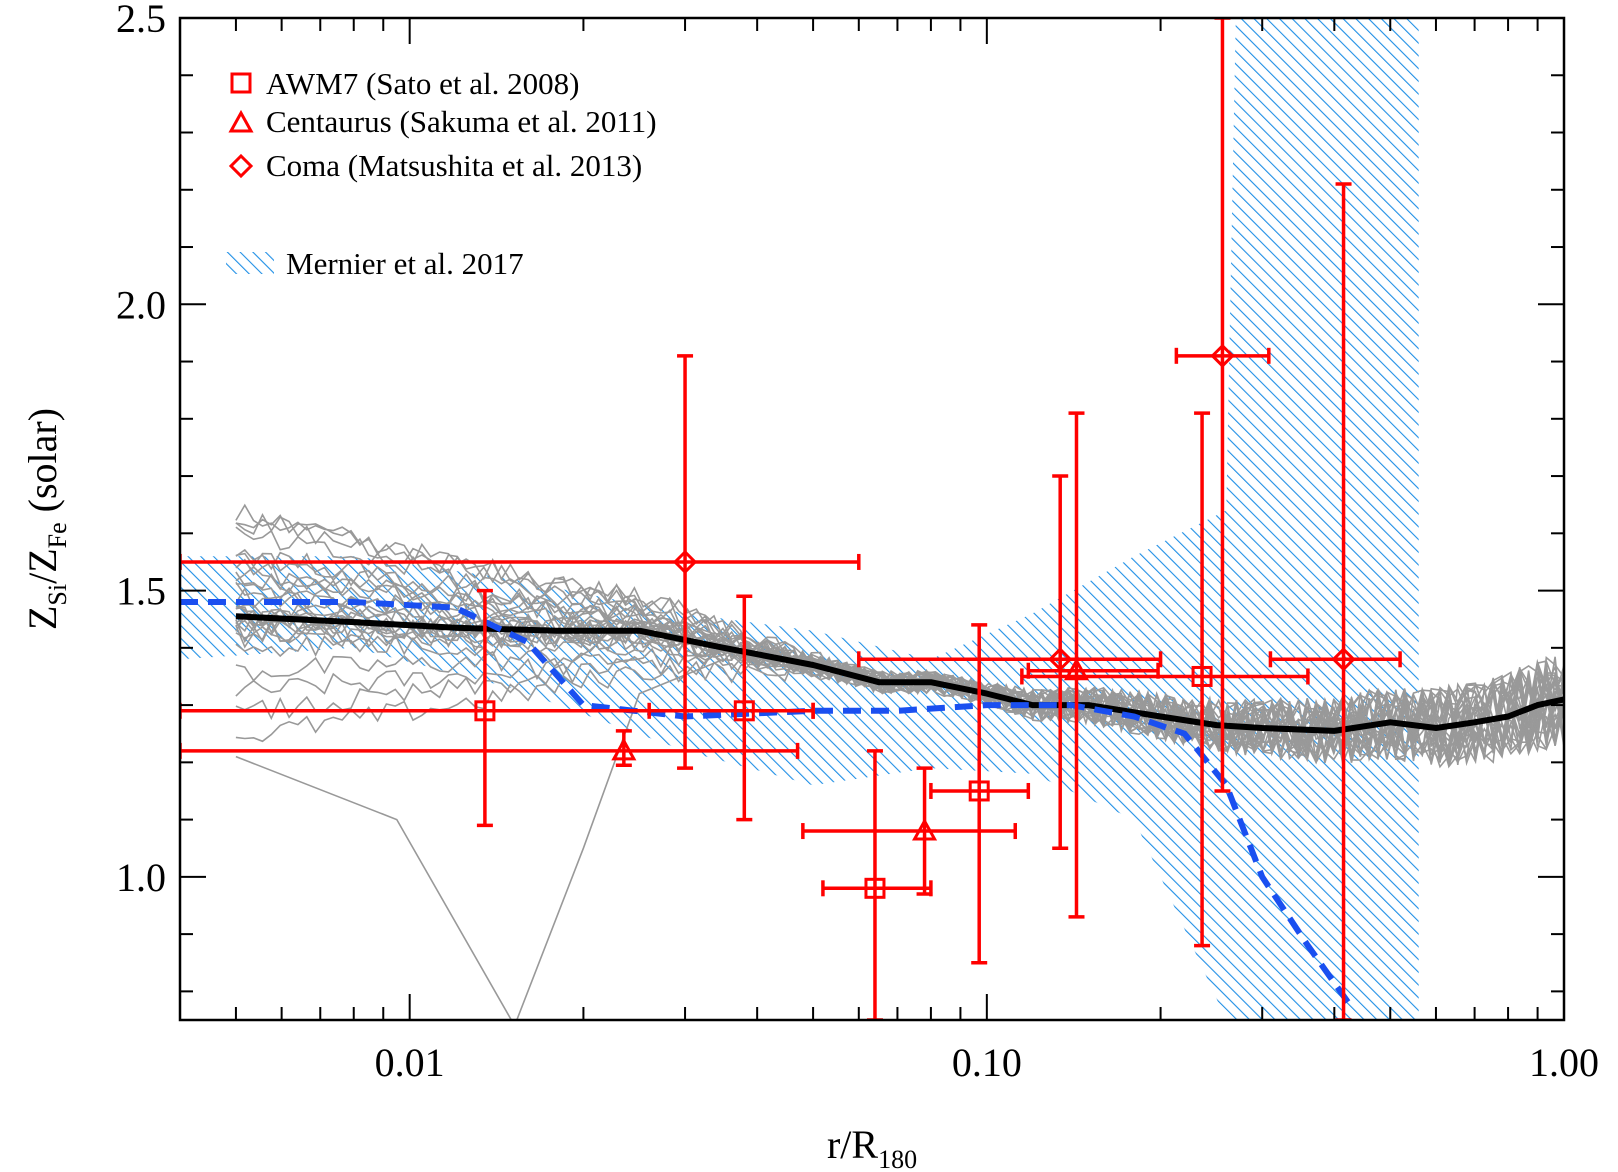  What do you see at coordinates (57, 535) in the screenshot?
I see `y-axis-title-sub2: Fe` at bounding box center [57, 535].